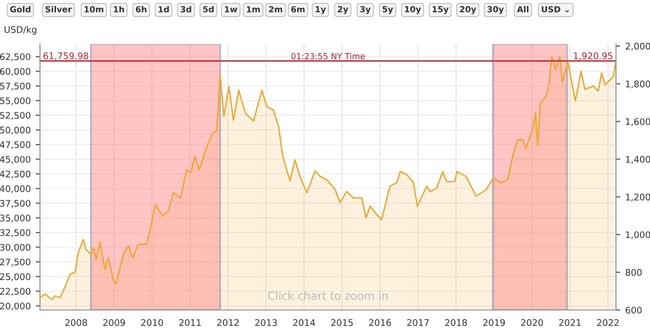 The image size is (650, 332). I want to click on y-tick-label: 22,500, so click(15, 292).